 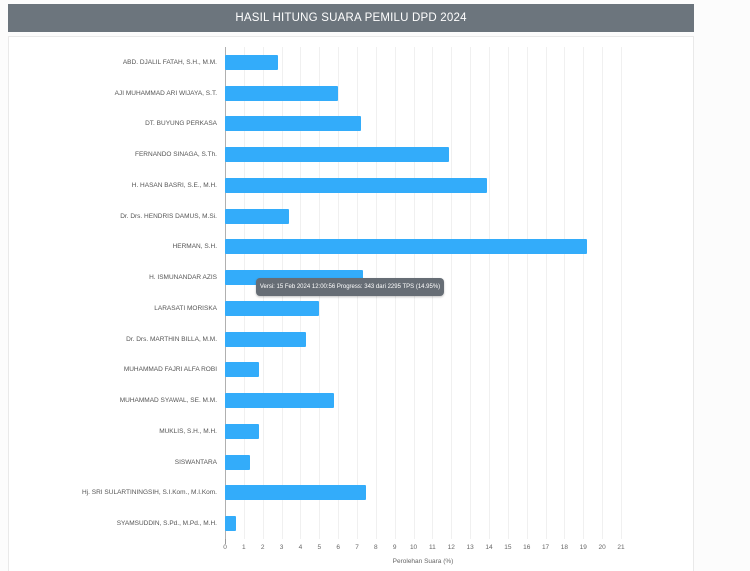 What do you see at coordinates (413, 547) in the screenshot?
I see `x-tick-label: 10` at bounding box center [413, 547].